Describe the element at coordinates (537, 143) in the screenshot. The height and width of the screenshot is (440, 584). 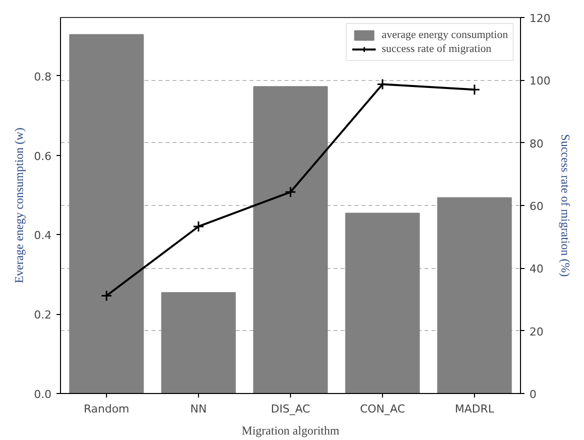
I see `y2-tick-label: 80` at that location.